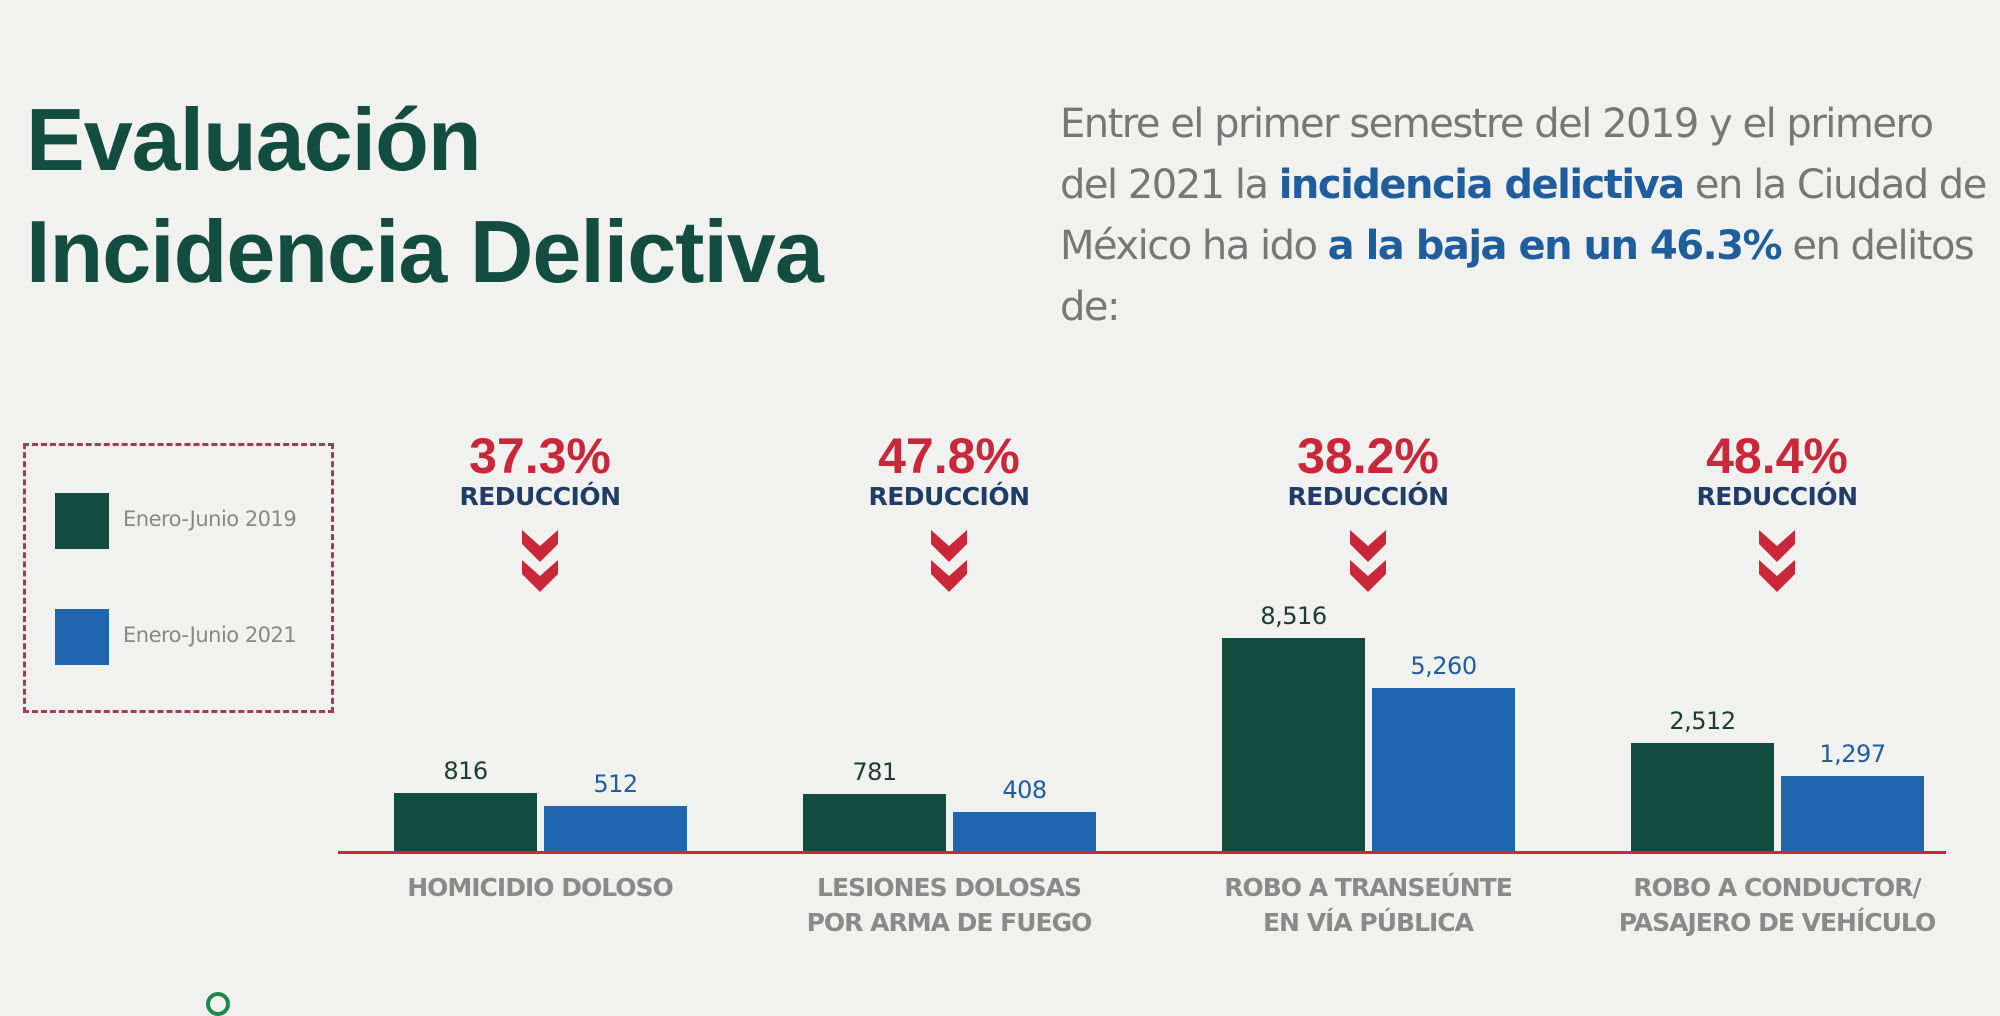 This screenshot has width=2000, height=1016. Describe the element at coordinates (540, 512) in the screenshot. I see `reduction-callout: 37.3% REDUCCIÓN` at that location.